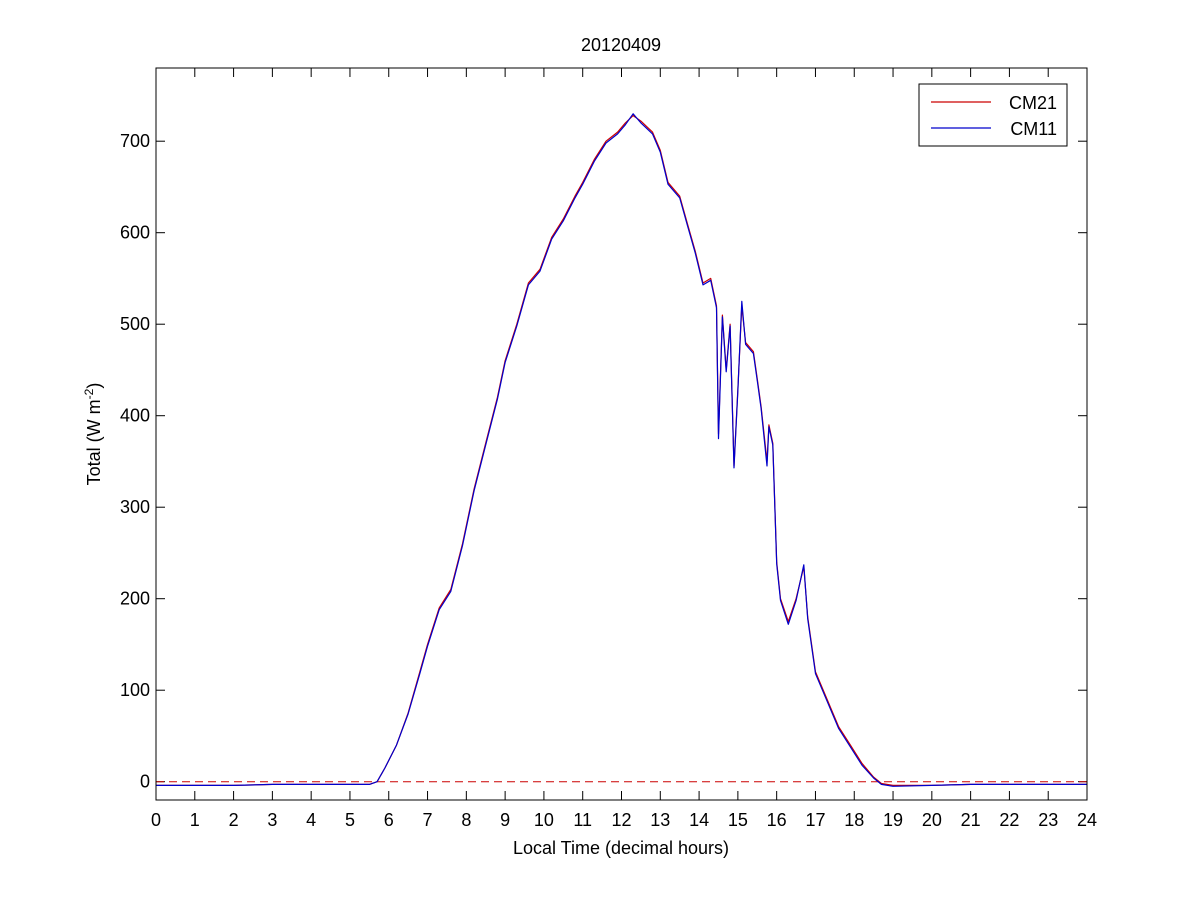 This screenshot has width=1201, height=900. I want to click on x-tick-label: 10, so click(544, 820).